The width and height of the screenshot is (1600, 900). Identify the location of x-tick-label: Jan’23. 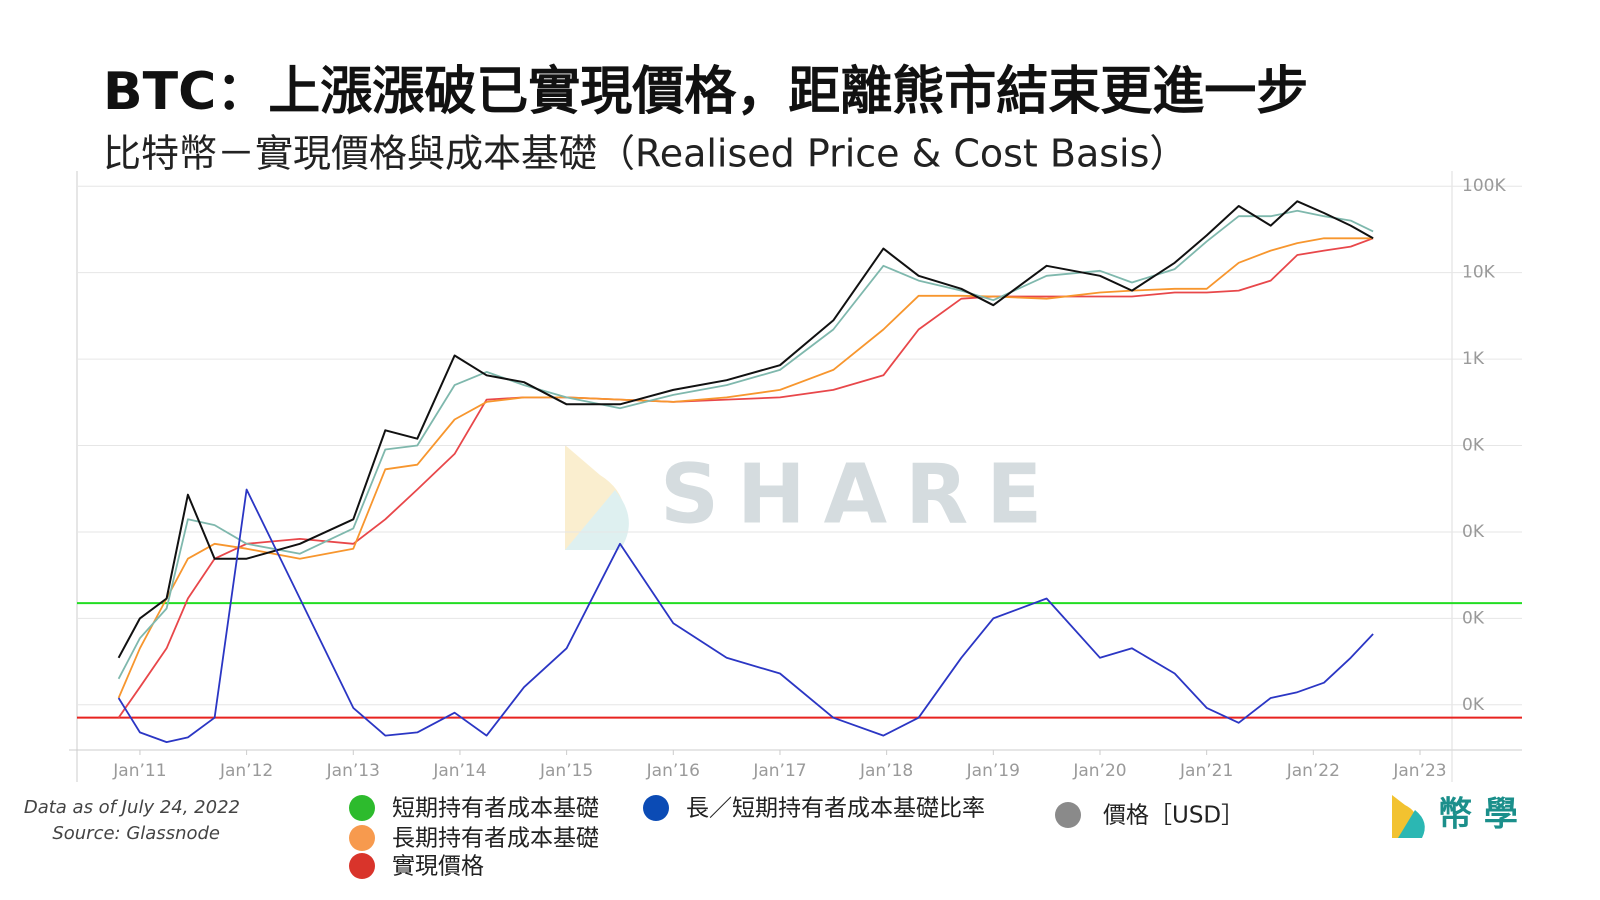
(1419, 771).